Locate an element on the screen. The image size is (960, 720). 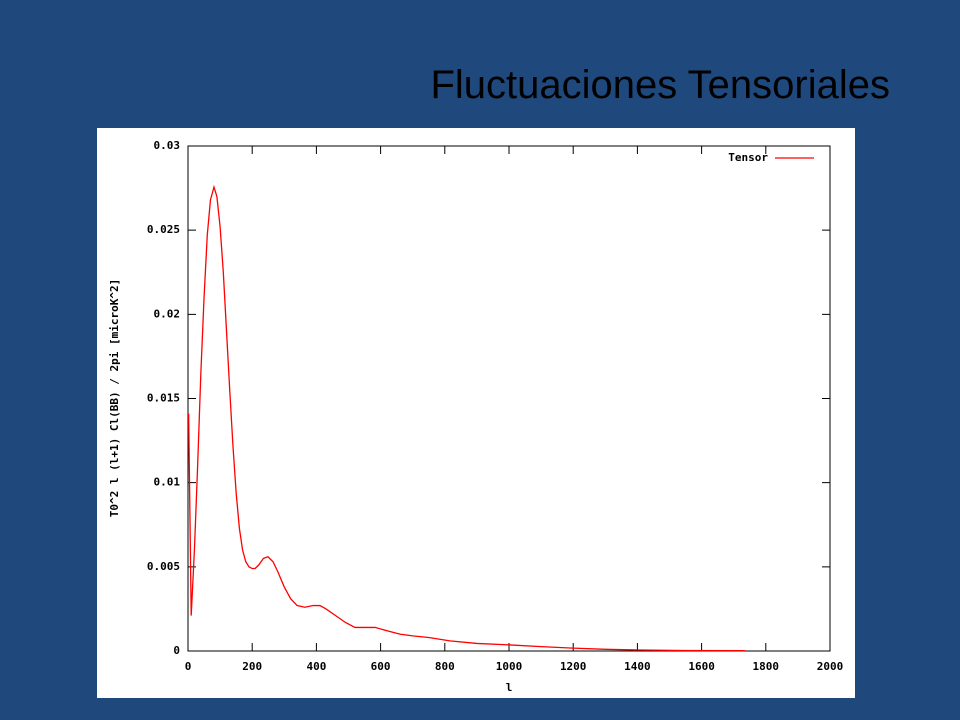
x-tick-label: 1400 is located at coordinates (637, 666).